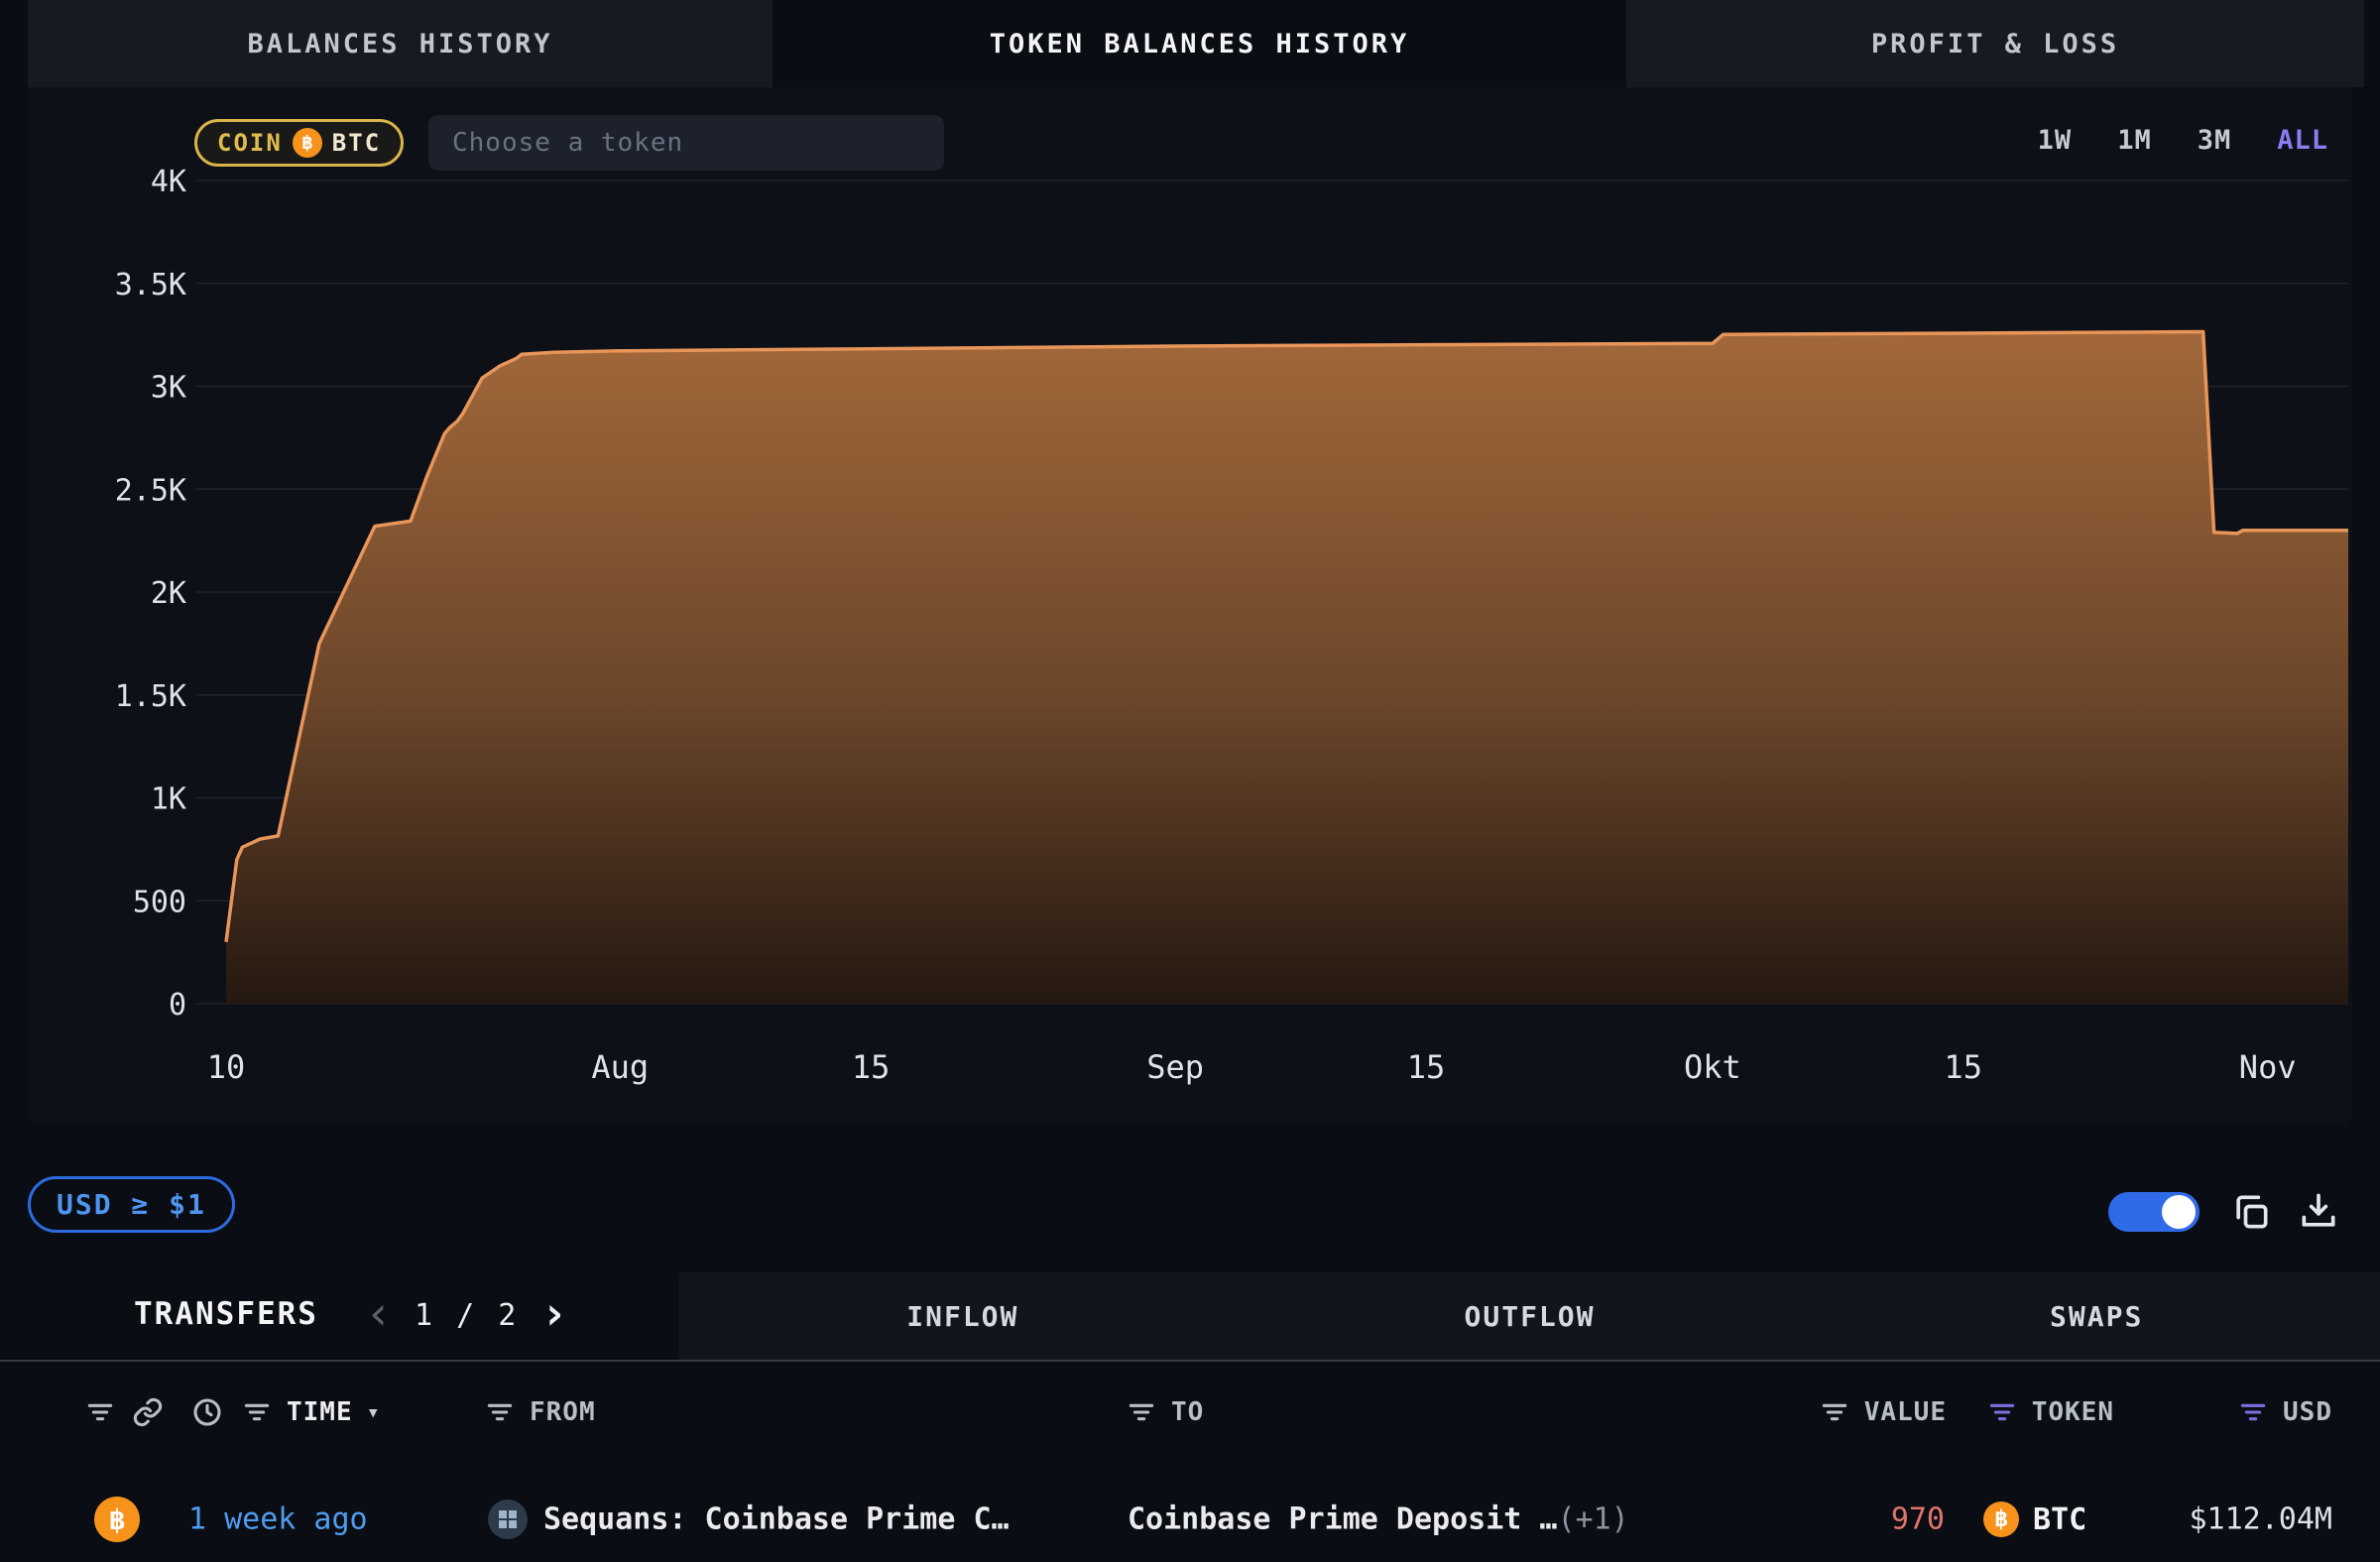 This screenshot has height=1562, width=2380. I want to click on svg-text: 500, so click(159, 902).